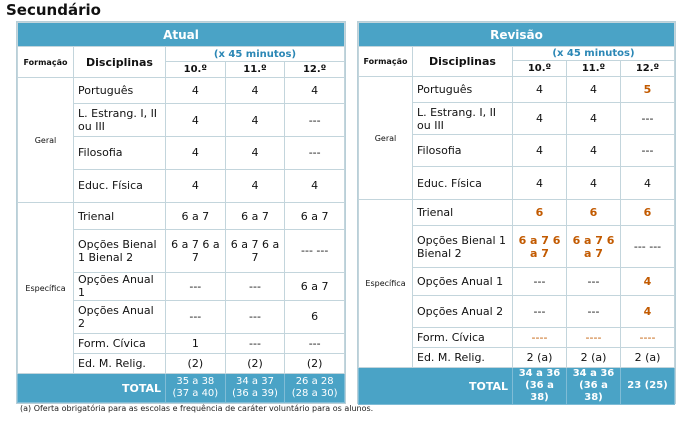 Image resolution: width=700 pixels, height=432 pixels. Describe the element at coordinates (53, 10) in the screenshot. I see `page-title: Secundário` at that location.